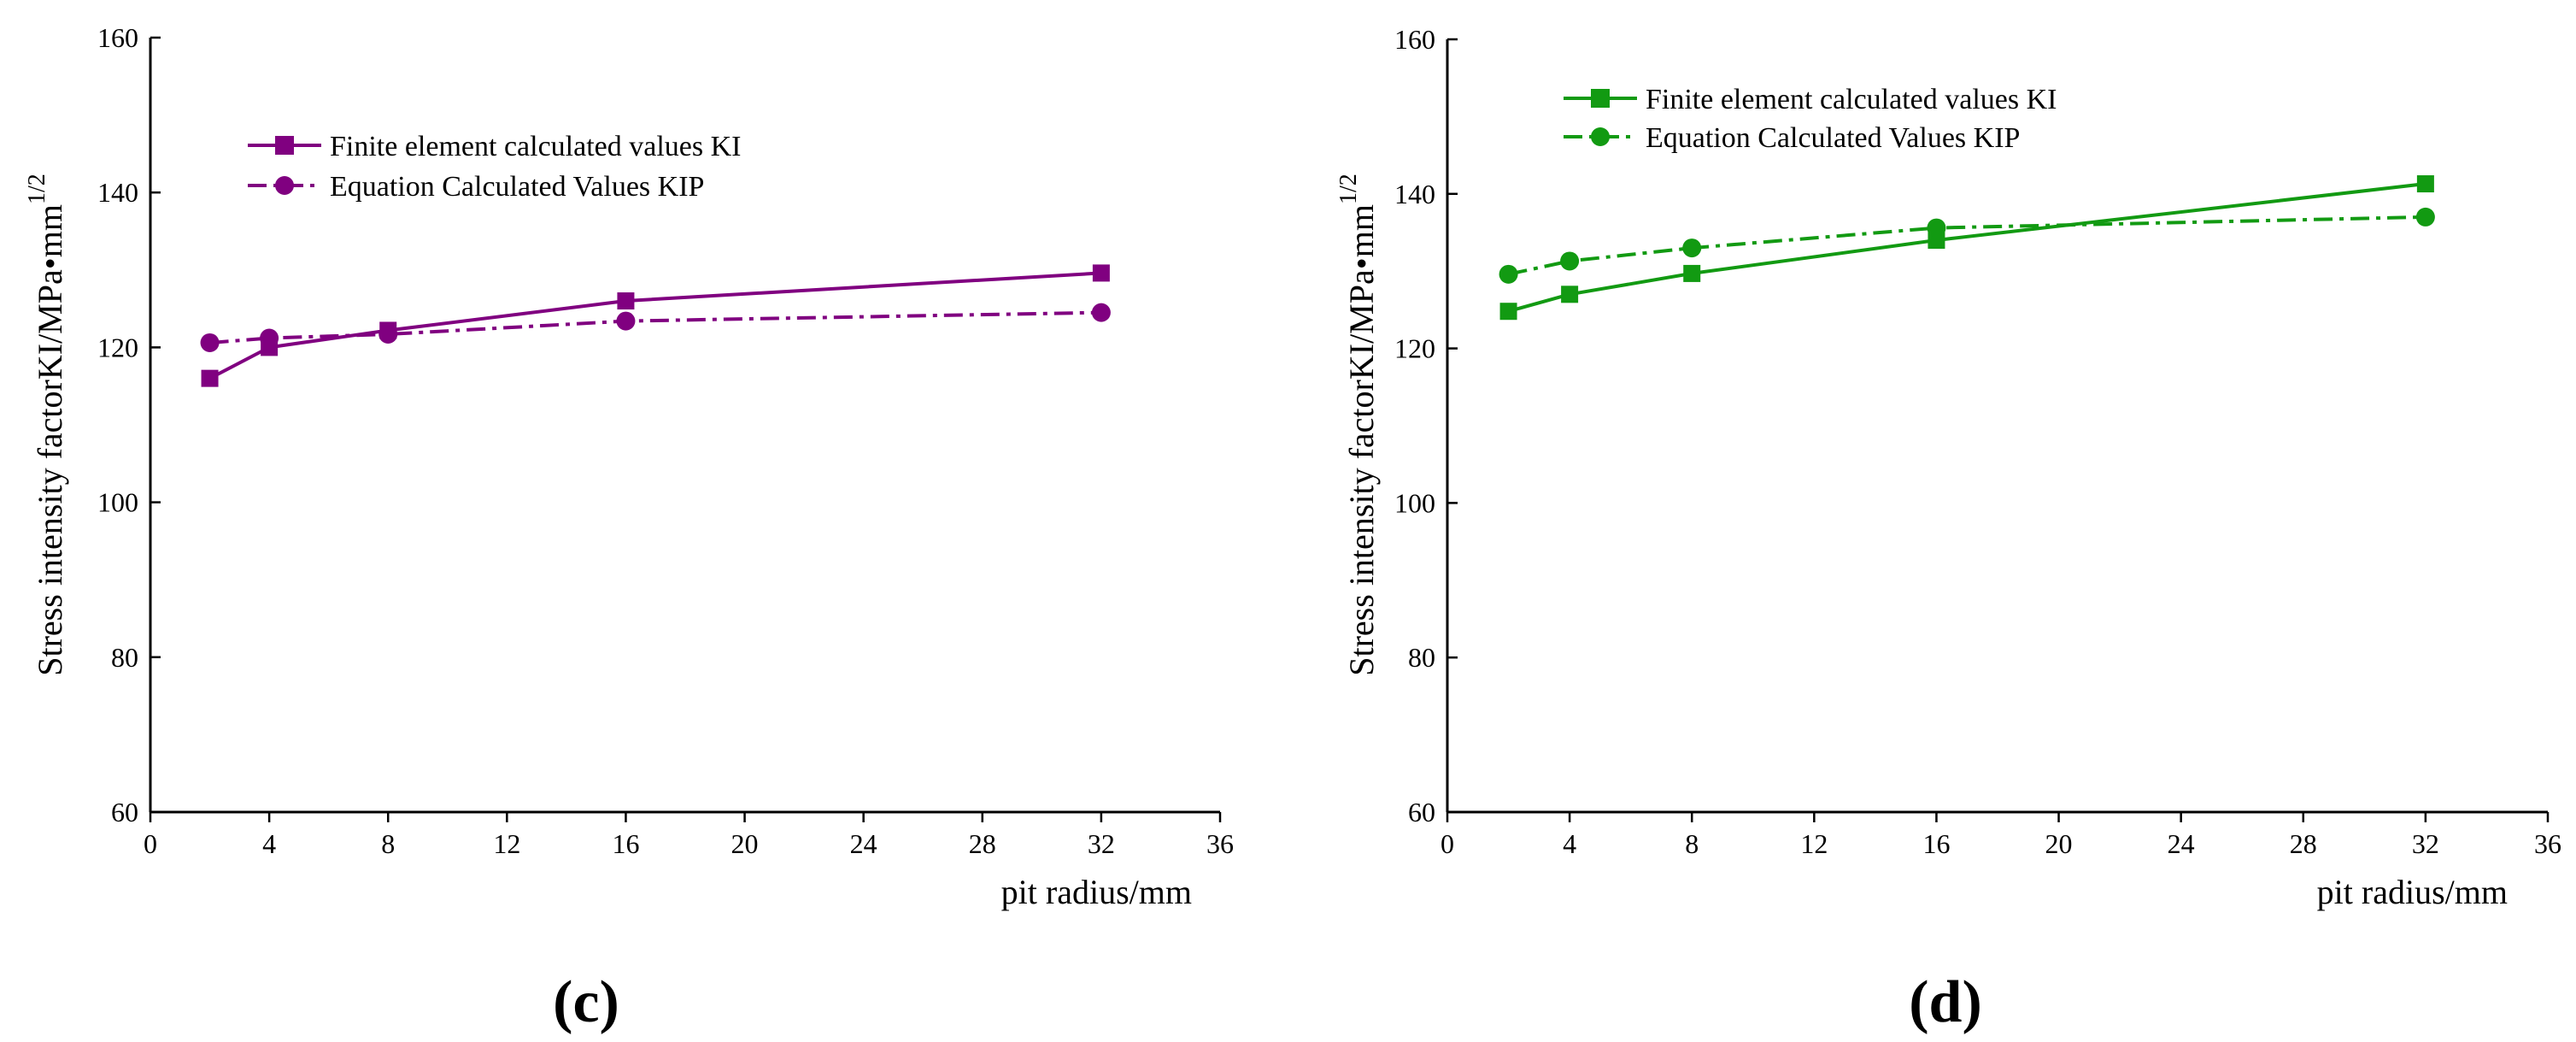 The image size is (2576, 1042). I want to click on panel-label-c: (c), so click(586, 1002).